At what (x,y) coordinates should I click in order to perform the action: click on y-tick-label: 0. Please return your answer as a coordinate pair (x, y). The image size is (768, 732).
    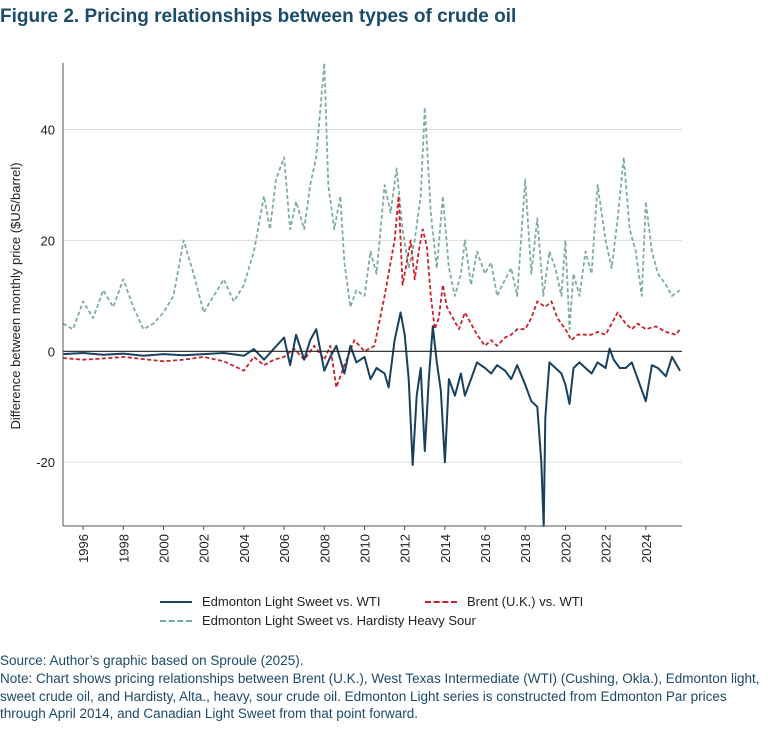
    Looking at the image, I should click on (51, 351).